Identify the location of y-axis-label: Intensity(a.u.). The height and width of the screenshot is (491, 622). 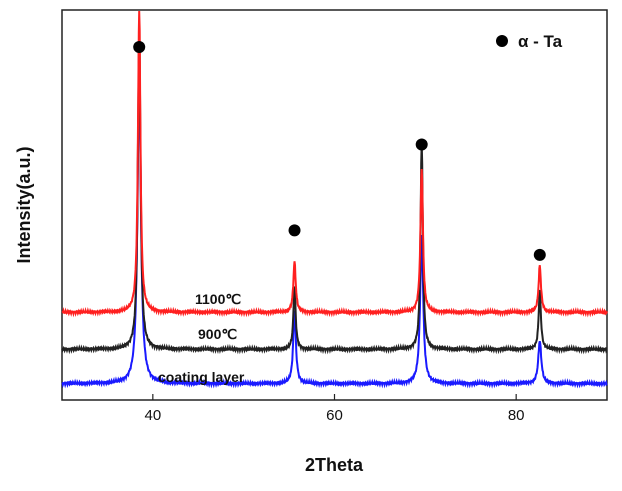
(24, 204).